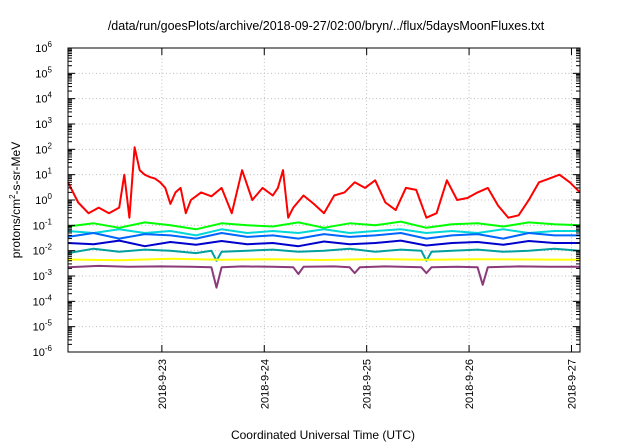  I want to click on y-tick-label-3: 10⁻³, so click(43, 275).